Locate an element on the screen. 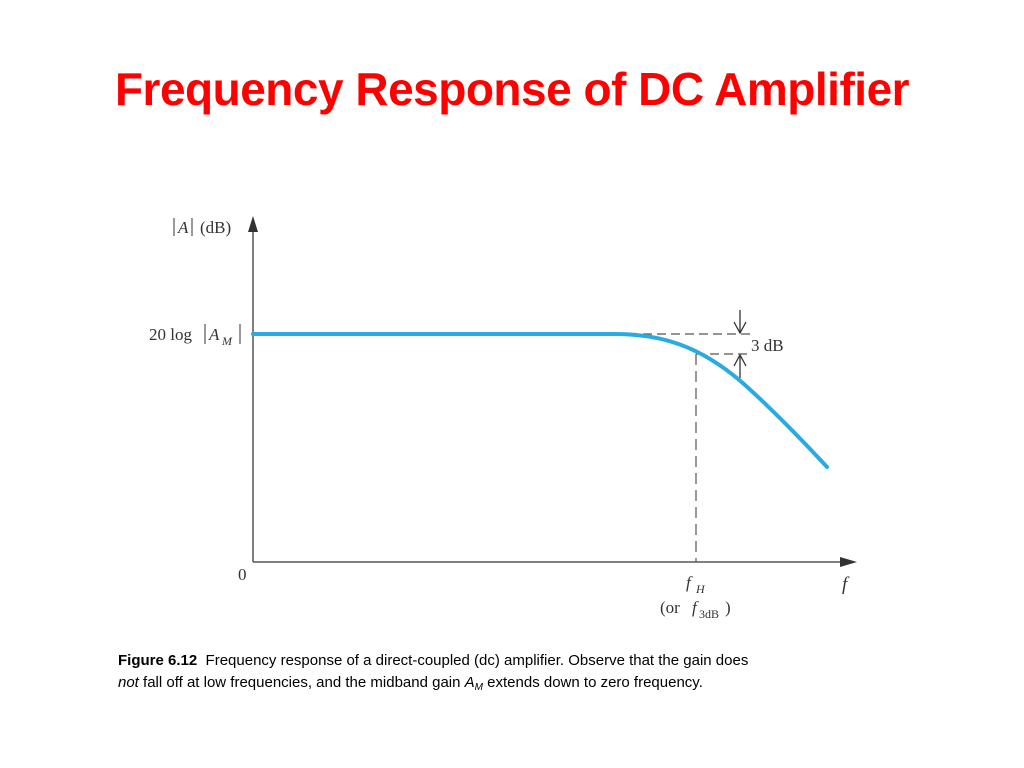  slide-title: Frequency Response of DC Amplifier is located at coordinates (512, 89).